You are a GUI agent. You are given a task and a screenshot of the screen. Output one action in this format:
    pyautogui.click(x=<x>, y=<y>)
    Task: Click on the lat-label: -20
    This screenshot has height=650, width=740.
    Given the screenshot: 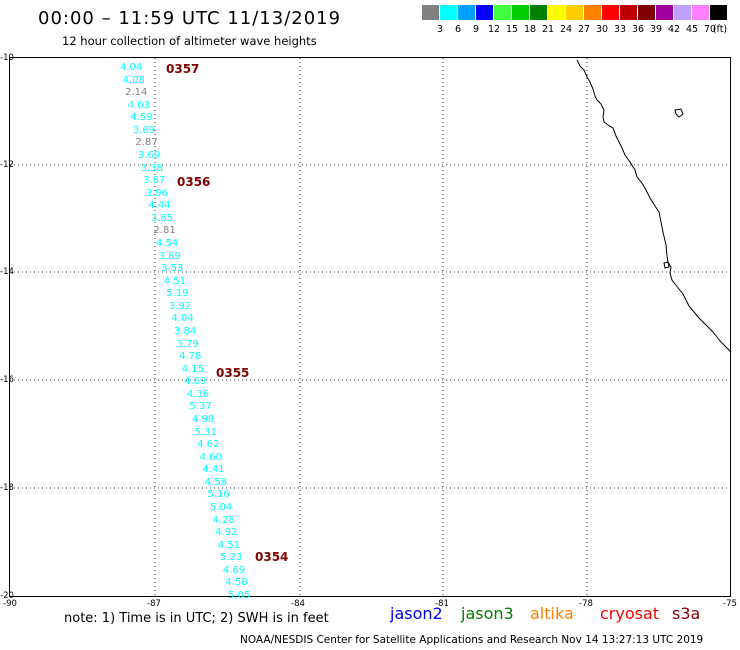 What is the action you would take?
    pyautogui.click(x=7, y=596)
    